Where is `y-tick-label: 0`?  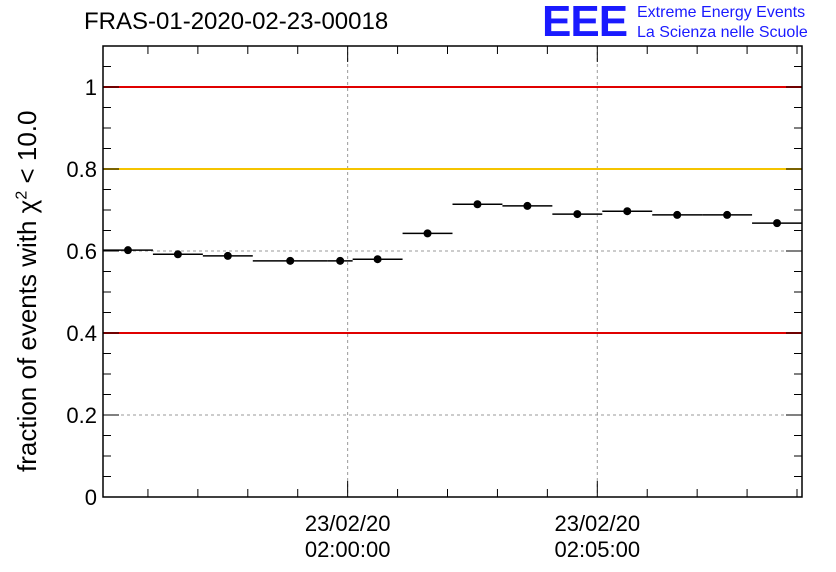
y-tick-label: 0 is located at coordinates (91, 497).